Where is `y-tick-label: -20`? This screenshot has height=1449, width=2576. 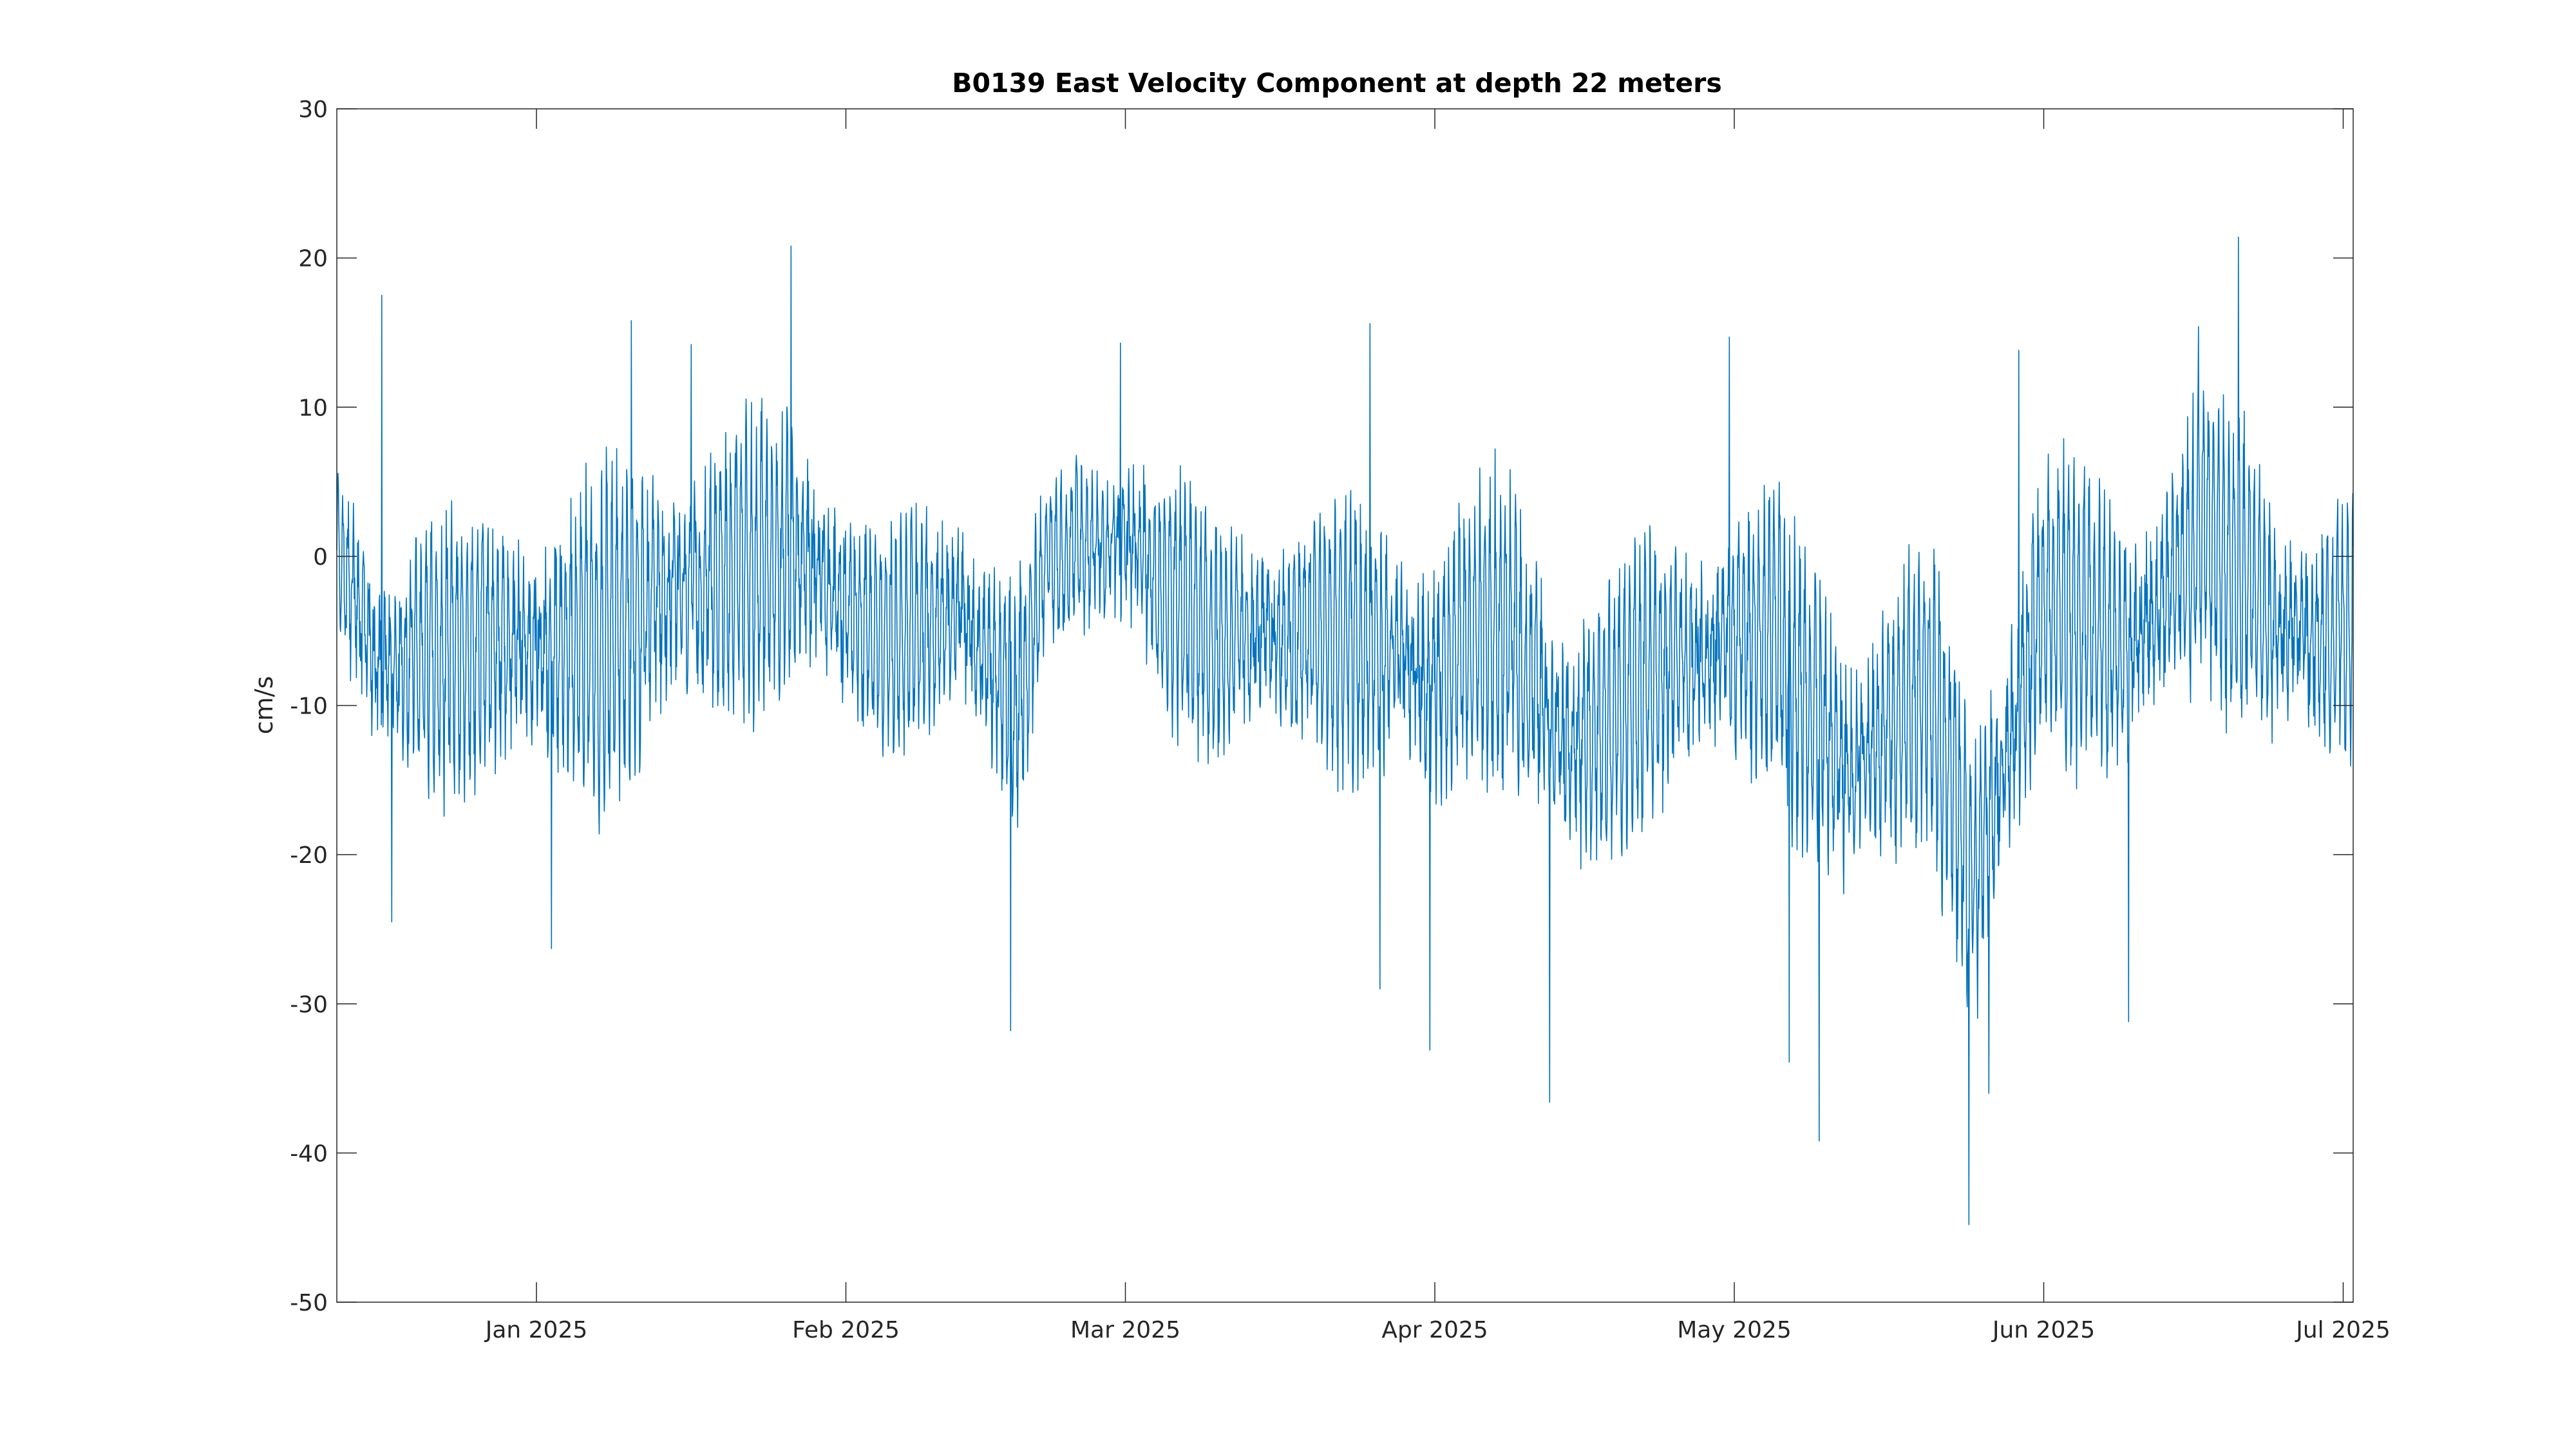
y-tick-label: -20 is located at coordinates (309, 855).